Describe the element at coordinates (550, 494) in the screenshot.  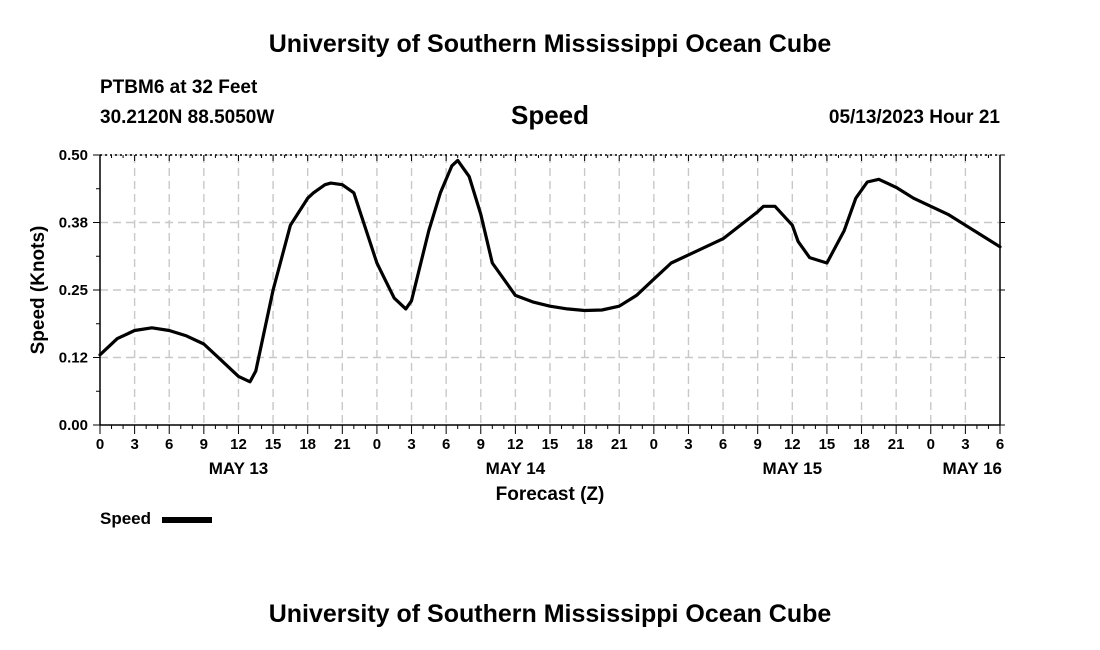
I see `x-axis-title: Forecast (Z)` at that location.